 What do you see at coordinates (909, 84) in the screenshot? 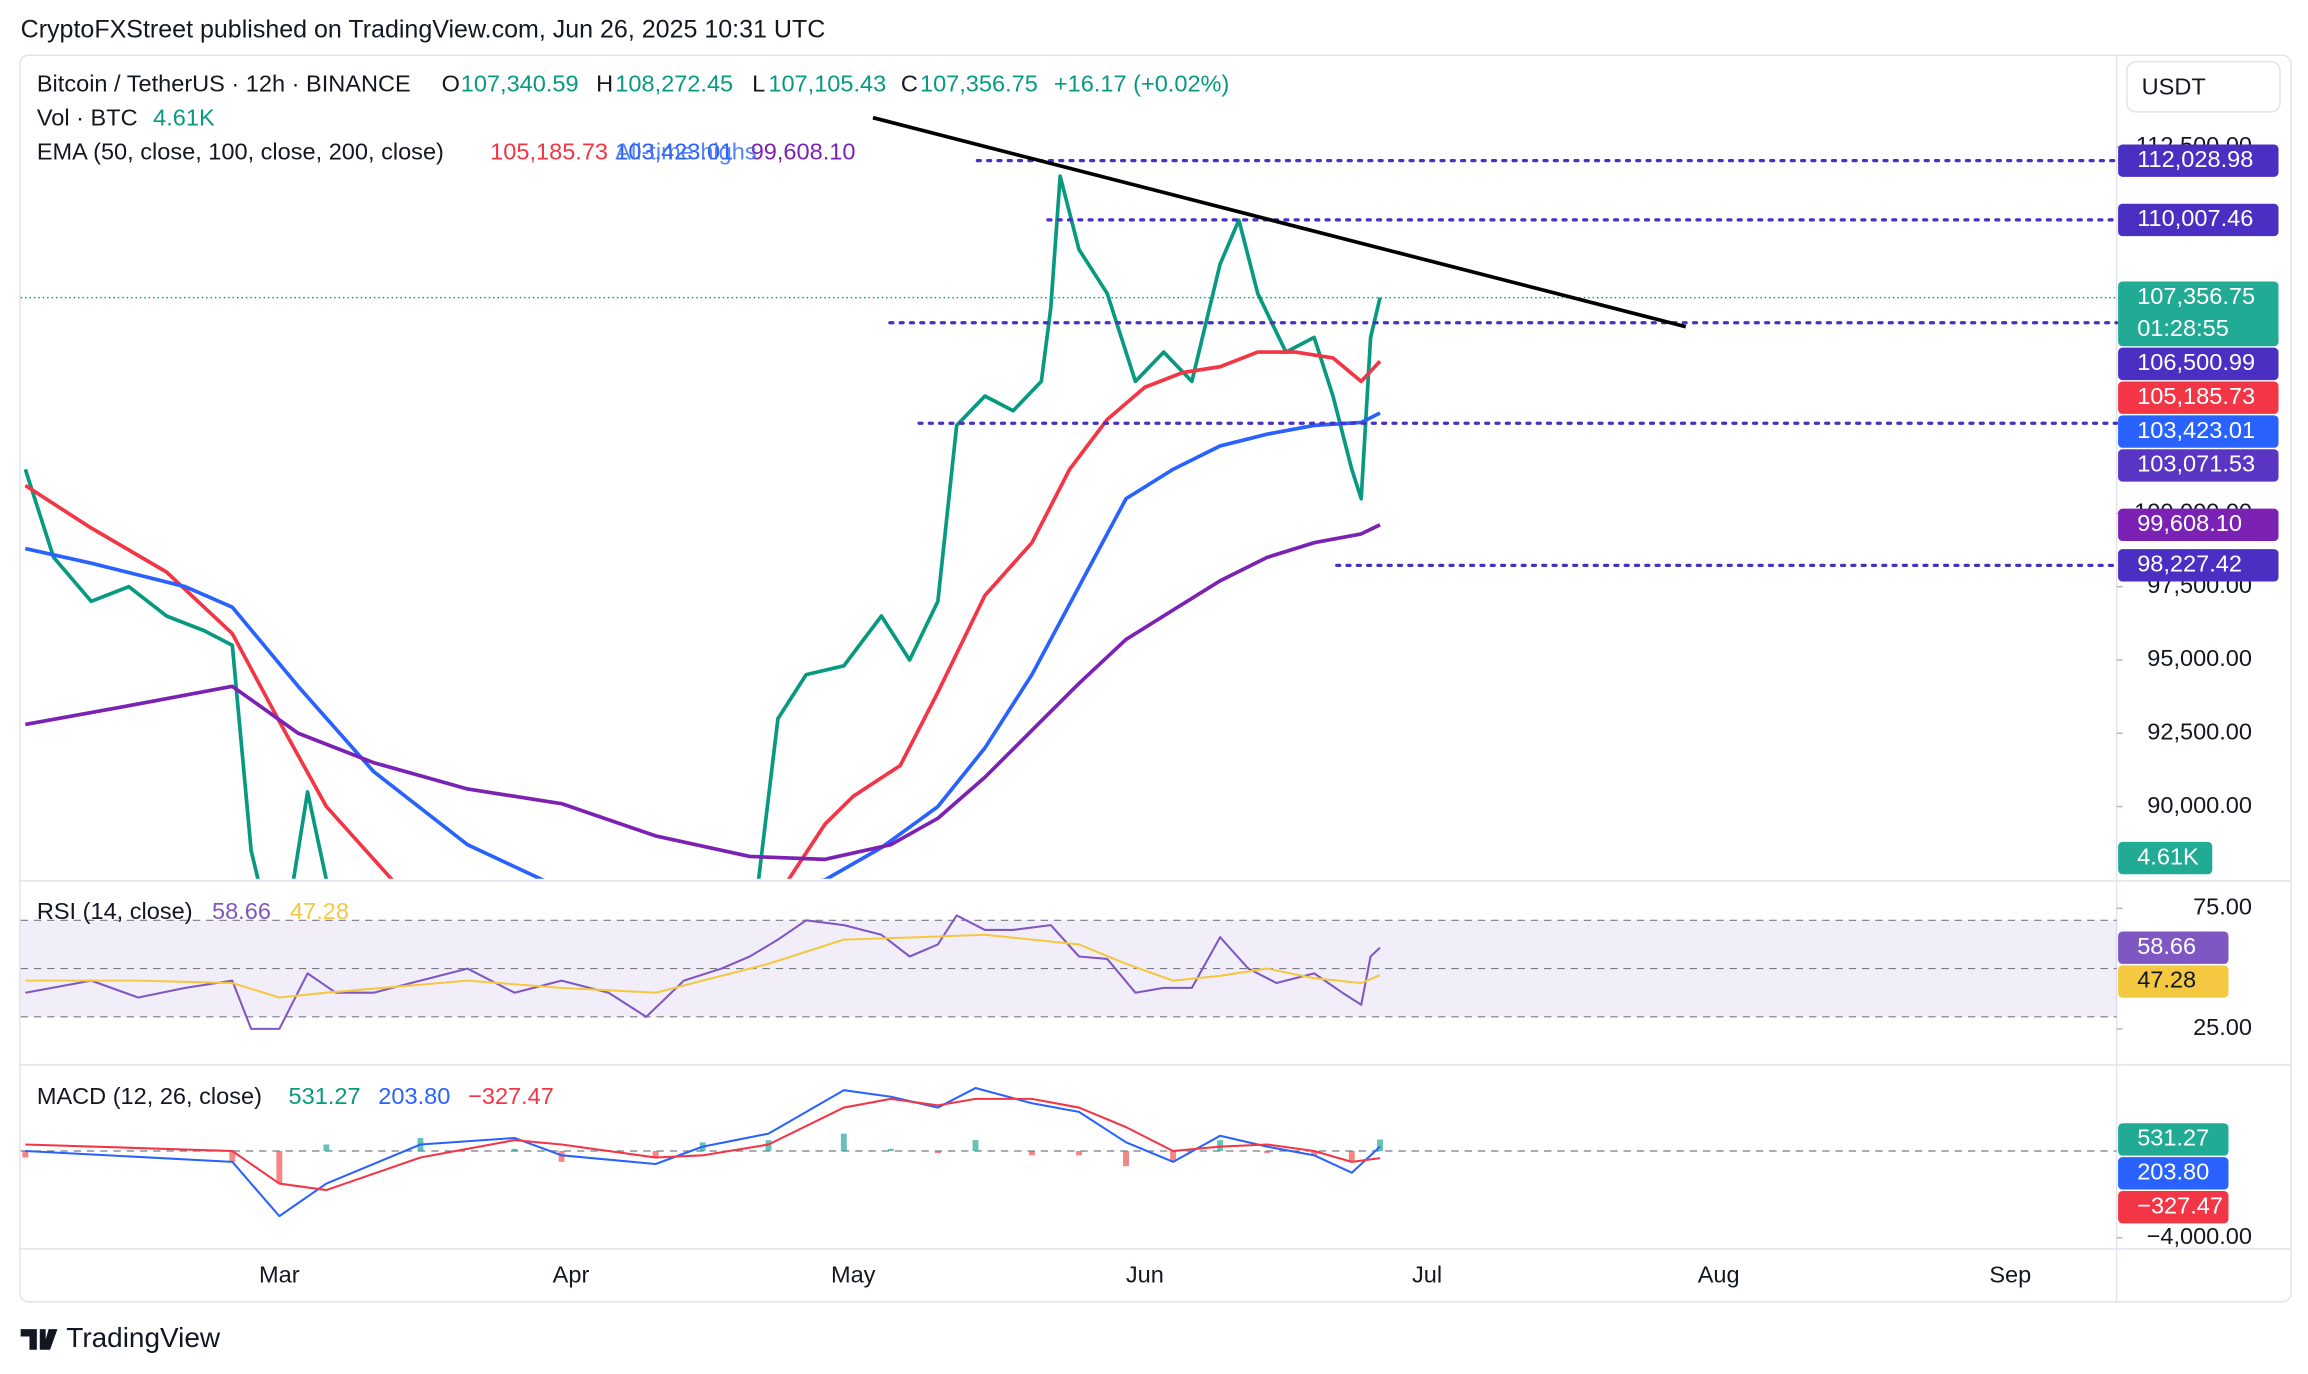
I see `ohlc-key: C` at bounding box center [909, 84].